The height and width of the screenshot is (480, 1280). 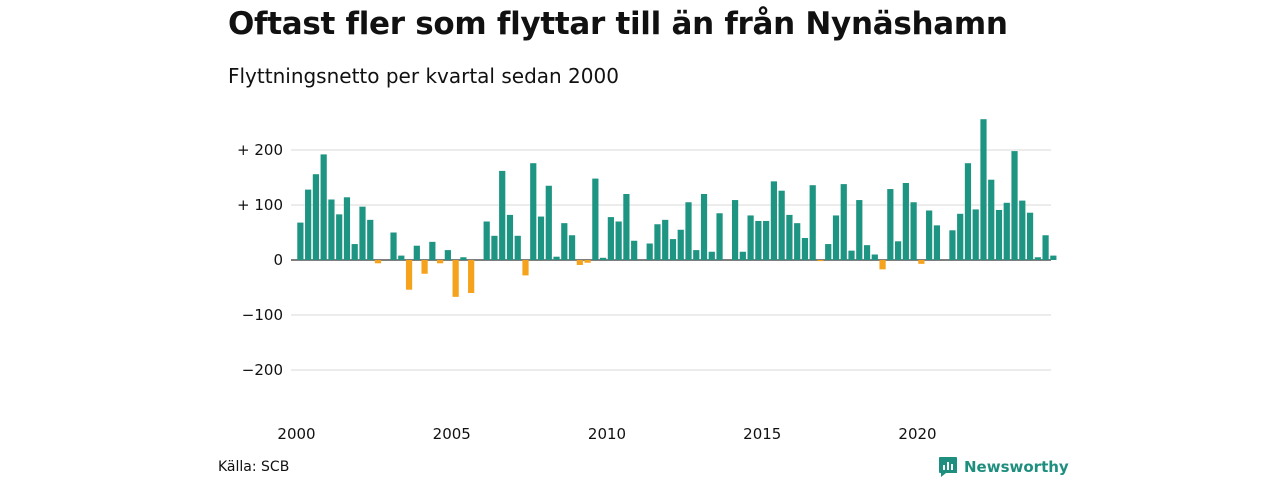 I want to click on x-tick-label: 2010, so click(x=607, y=434).